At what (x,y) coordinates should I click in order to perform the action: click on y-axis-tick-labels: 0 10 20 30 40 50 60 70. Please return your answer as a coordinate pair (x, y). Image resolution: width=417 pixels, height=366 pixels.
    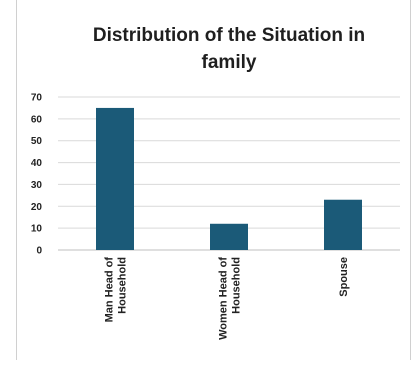
    Looking at the image, I should click on (37, 175).